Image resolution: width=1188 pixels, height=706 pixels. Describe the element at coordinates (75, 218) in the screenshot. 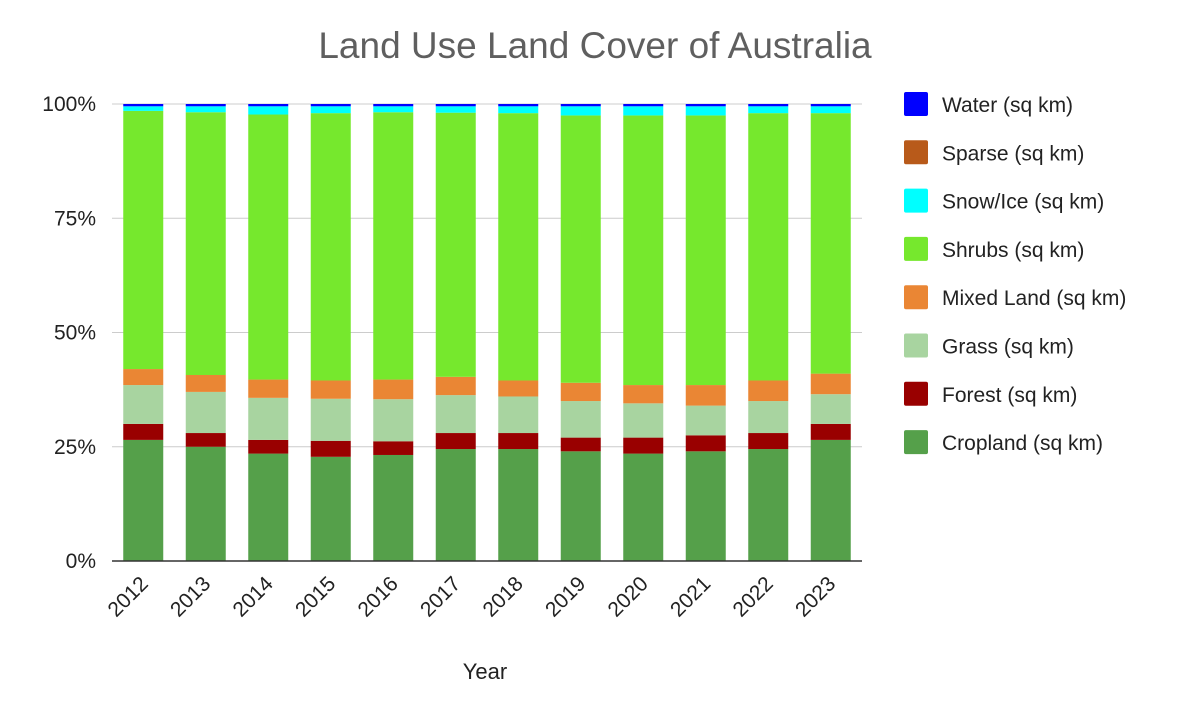

I see `y-tick-label: 75%` at that location.